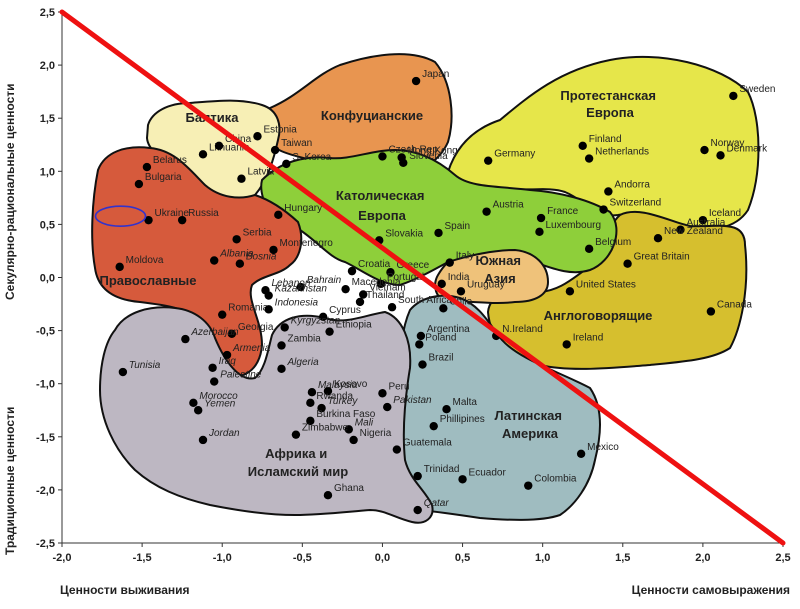 The width and height of the screenshot is (800, 609). Describe the element at coordinates (328, 495) in the screenshot. I see `point-ghana` at that location.